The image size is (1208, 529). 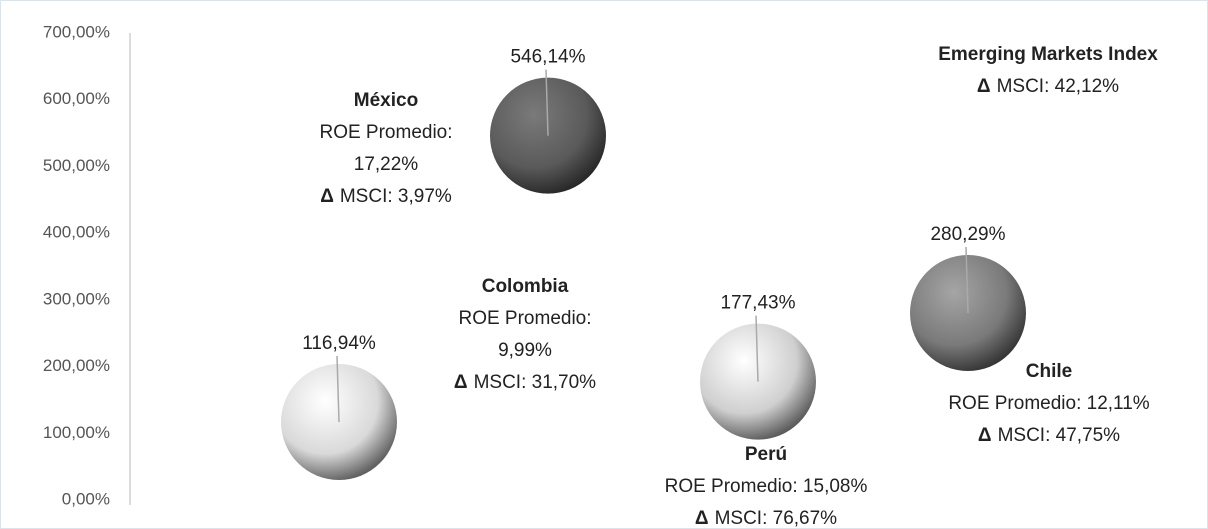 What do you see at coordinates (386, 164) in the screenshot?
I see `roe-label: 17,22%` at bounding box center [386, 164].